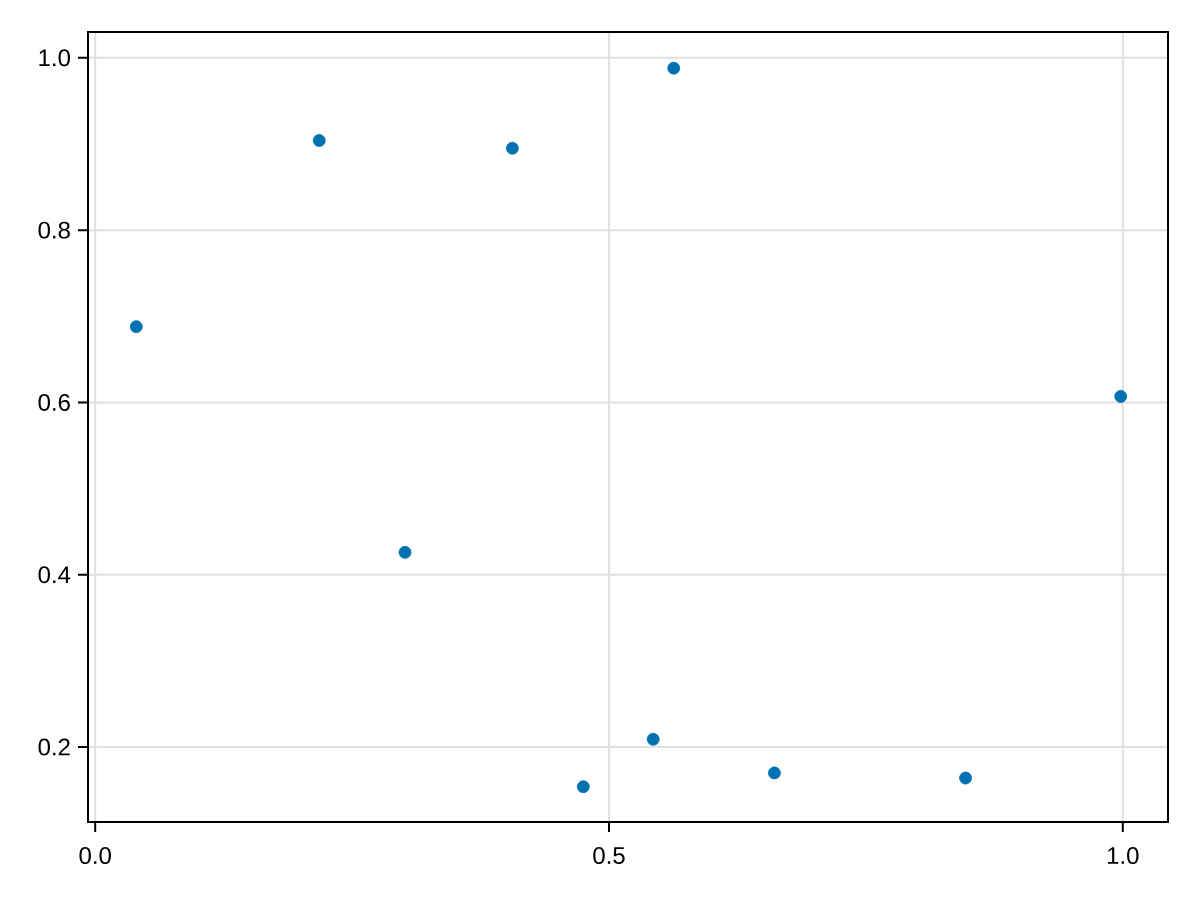 Image resolution: width=1200 pixels, height=900 pixels. I want to click on x-tick-label: 0.5, so click(609, 856).